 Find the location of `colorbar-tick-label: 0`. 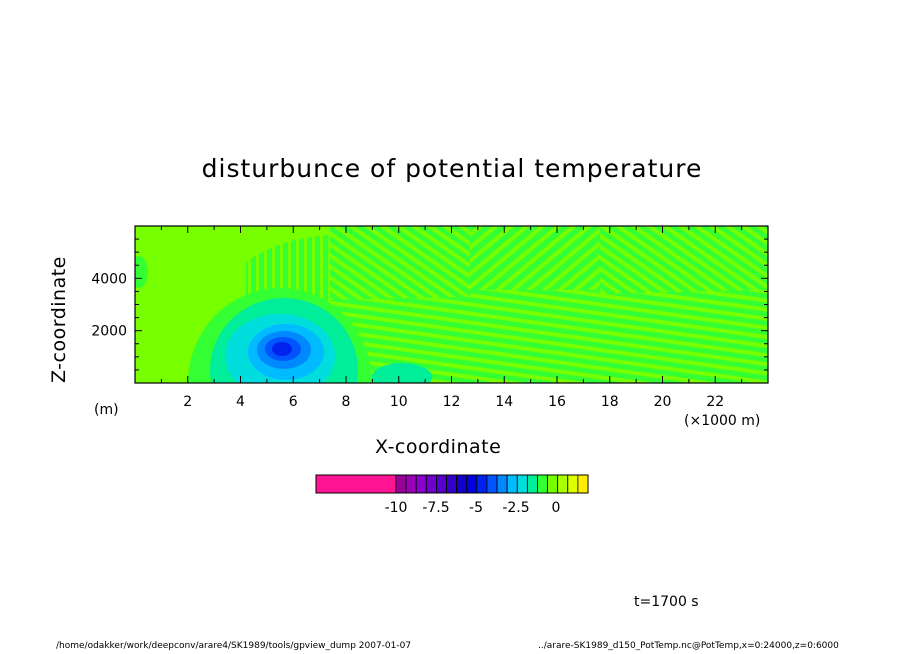

colorbar-tick-label: 0 is located at coordinates (556, 508).